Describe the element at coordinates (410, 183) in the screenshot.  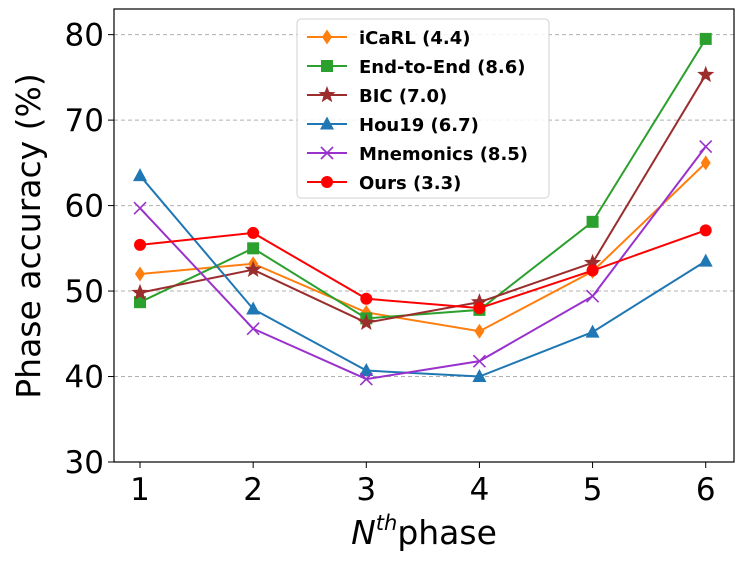
I see `legend-label: Ours (3.3)` at that location.